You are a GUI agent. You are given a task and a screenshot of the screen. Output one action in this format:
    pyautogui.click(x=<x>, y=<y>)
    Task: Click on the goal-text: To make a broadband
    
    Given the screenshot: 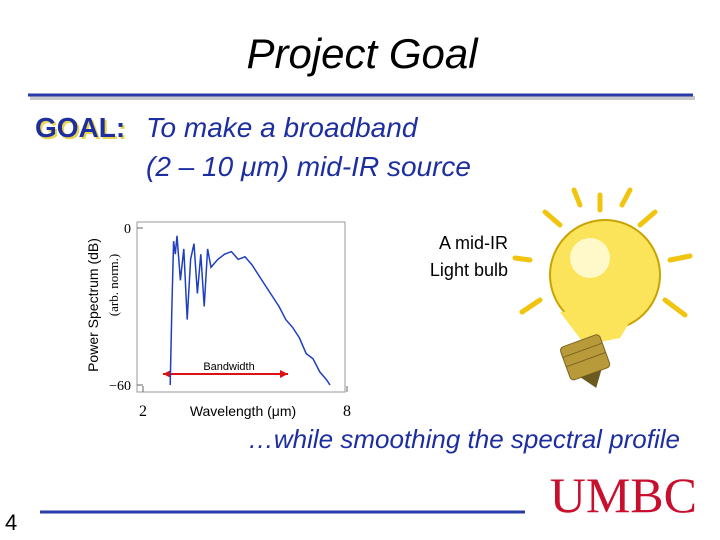 What is the action you would take?
    pyautogui.click(x=282, y=127)
    